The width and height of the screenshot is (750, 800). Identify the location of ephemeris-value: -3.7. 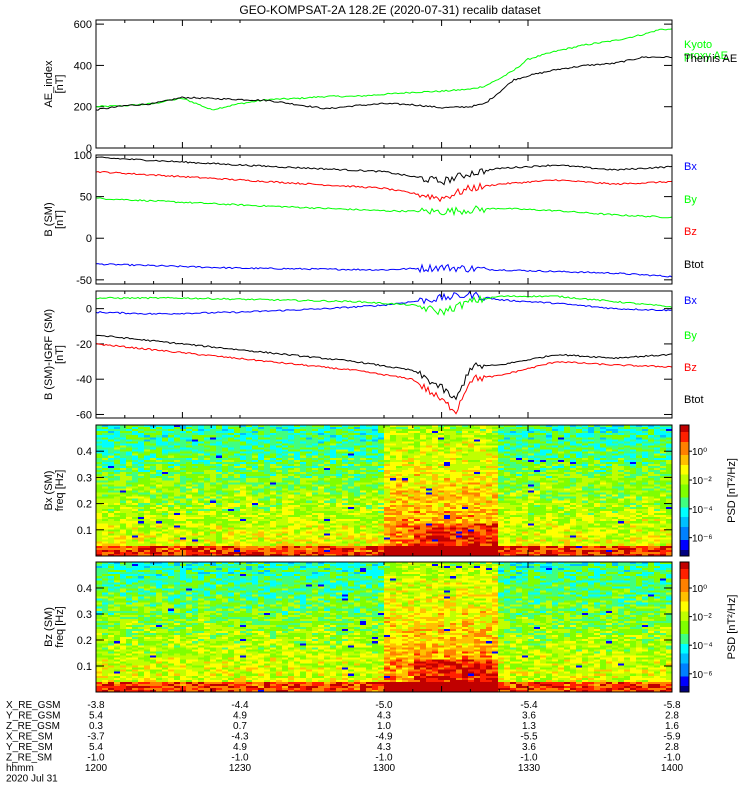
(96, 737).